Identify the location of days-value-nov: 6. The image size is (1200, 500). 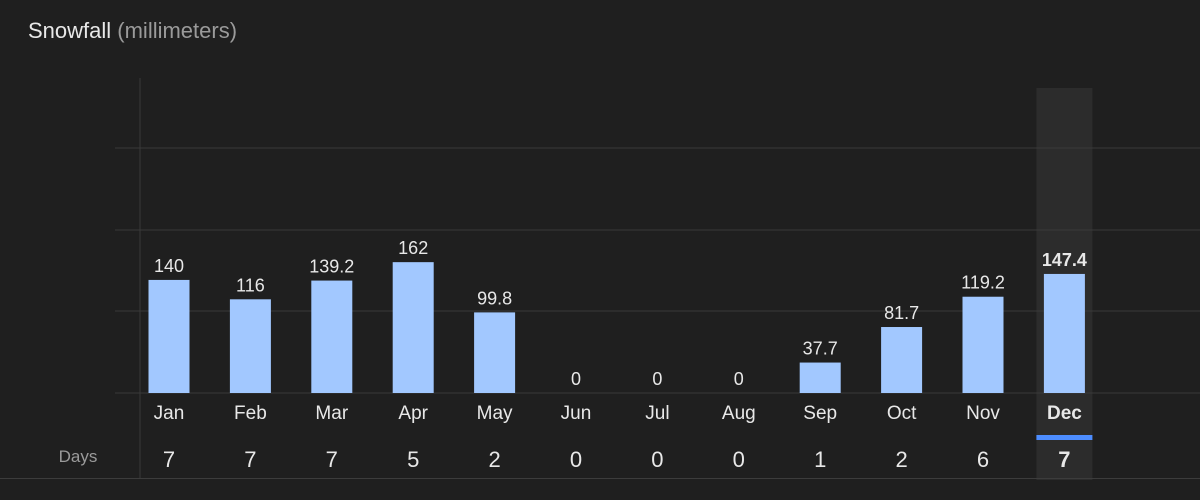
(983, 459).